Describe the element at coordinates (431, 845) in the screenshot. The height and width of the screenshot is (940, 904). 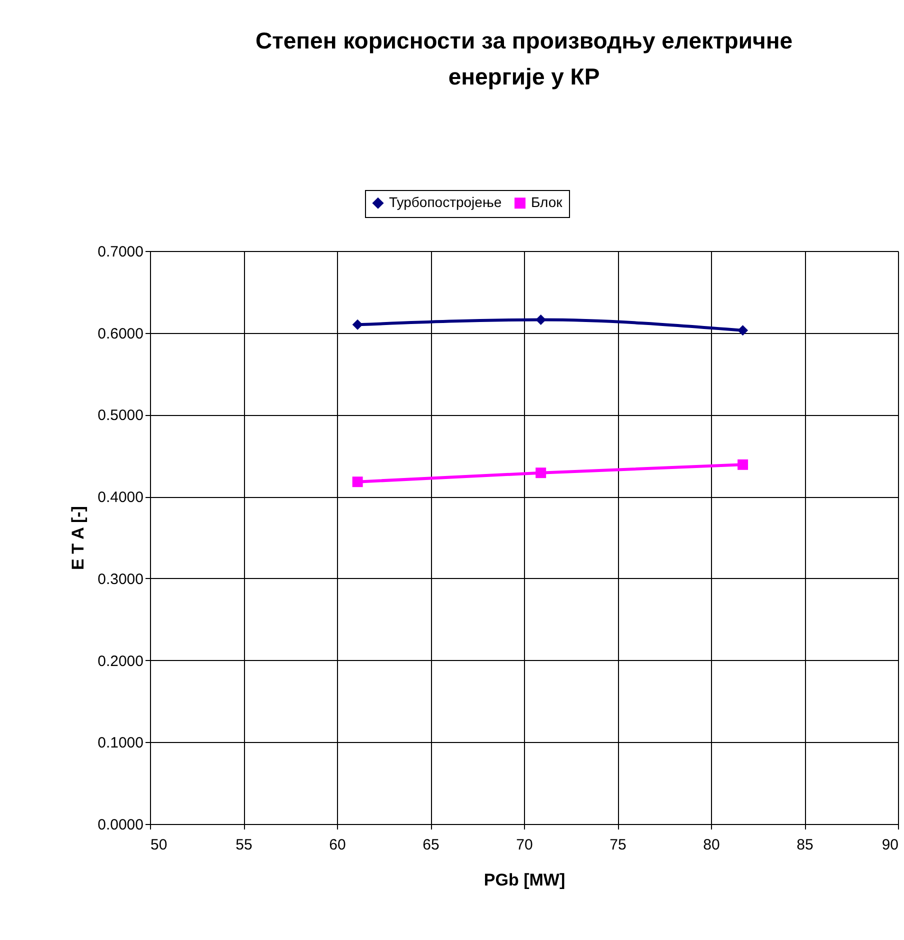
I see `x-tick-label: 65` at that location.